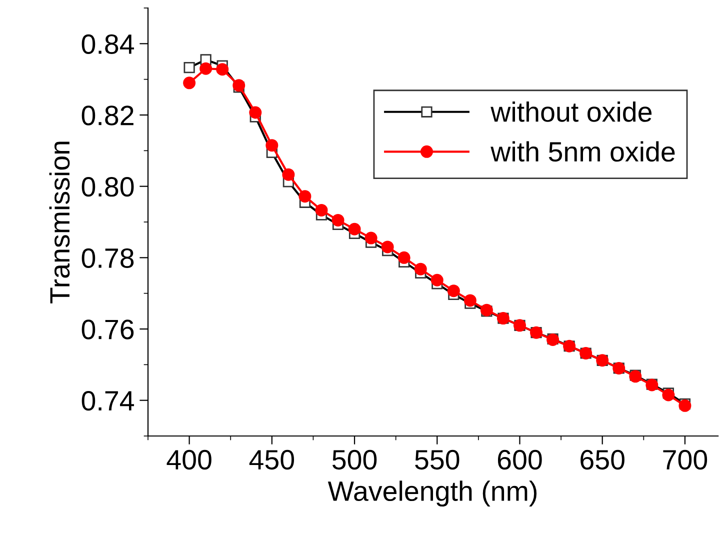 This screenshot has width=719, height=537. Describe the element at coordinates (108, 187) in the screenshot. I see `y-tick-label: 0.80` at that location.